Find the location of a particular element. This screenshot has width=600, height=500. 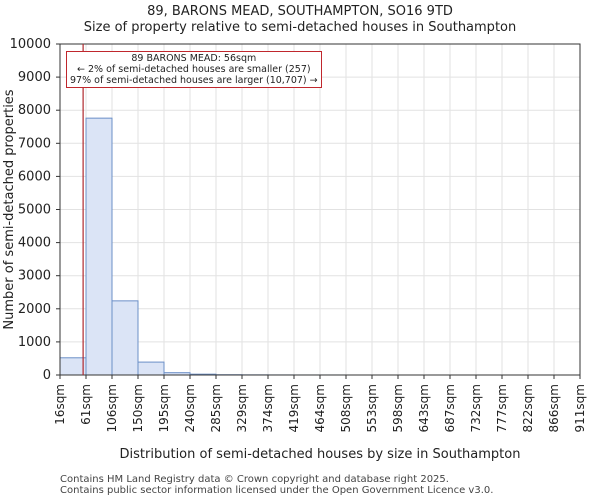

x-tick-label: 822sqm is located at coordinates (528, 408).